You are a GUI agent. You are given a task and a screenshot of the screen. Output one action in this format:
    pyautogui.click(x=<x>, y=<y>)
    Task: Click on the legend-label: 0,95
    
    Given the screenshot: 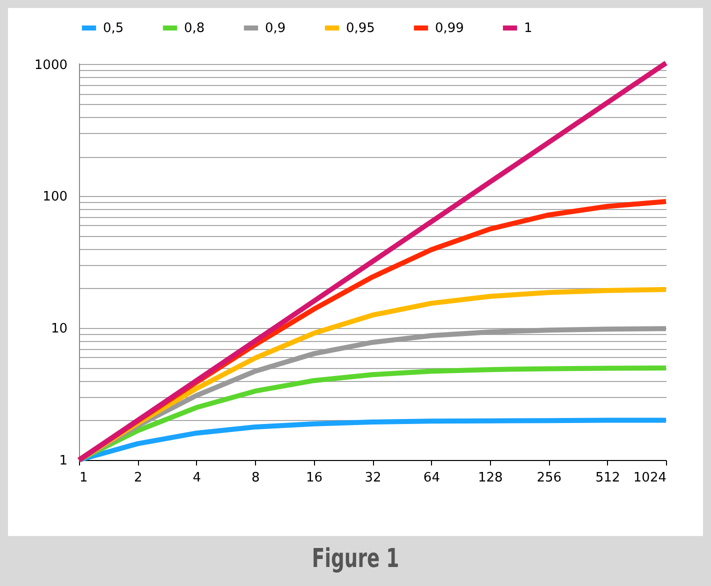 What is the action you would take?
    pyautogui.click(x=360, y=28)
    